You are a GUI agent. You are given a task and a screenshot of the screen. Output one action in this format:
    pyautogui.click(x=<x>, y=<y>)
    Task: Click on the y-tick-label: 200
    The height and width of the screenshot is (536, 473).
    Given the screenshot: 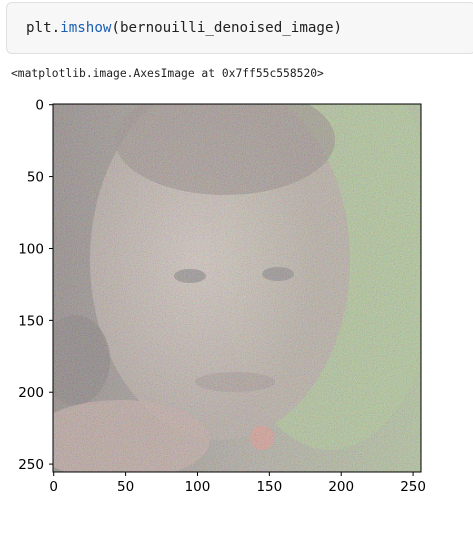 What is the action you would take?
    pyautogui.click(x=31, y=393)
    